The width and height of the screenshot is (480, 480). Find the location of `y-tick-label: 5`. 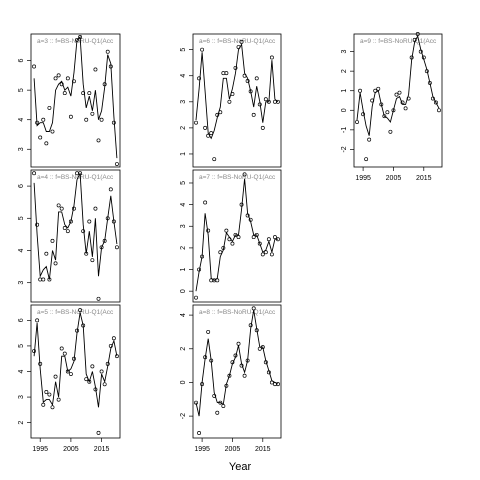

y-tick-label: 5 is located at coordinates (183, 183).